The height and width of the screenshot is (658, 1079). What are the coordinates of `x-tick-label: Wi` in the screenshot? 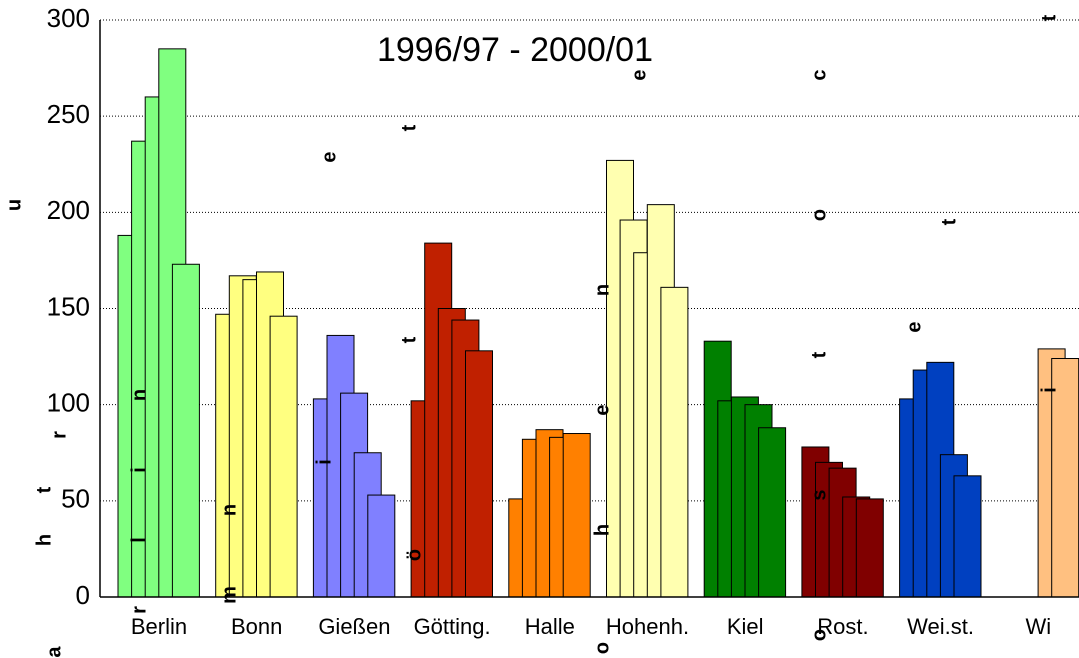 It's located at (1038, 626).